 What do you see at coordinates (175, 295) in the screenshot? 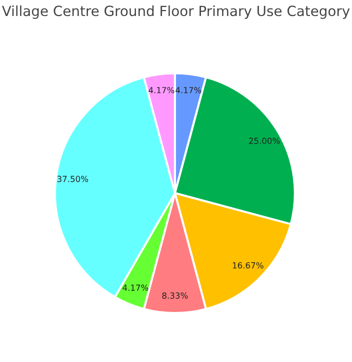
I see `data-label: 8.33%` at bounding box center [175, 295].